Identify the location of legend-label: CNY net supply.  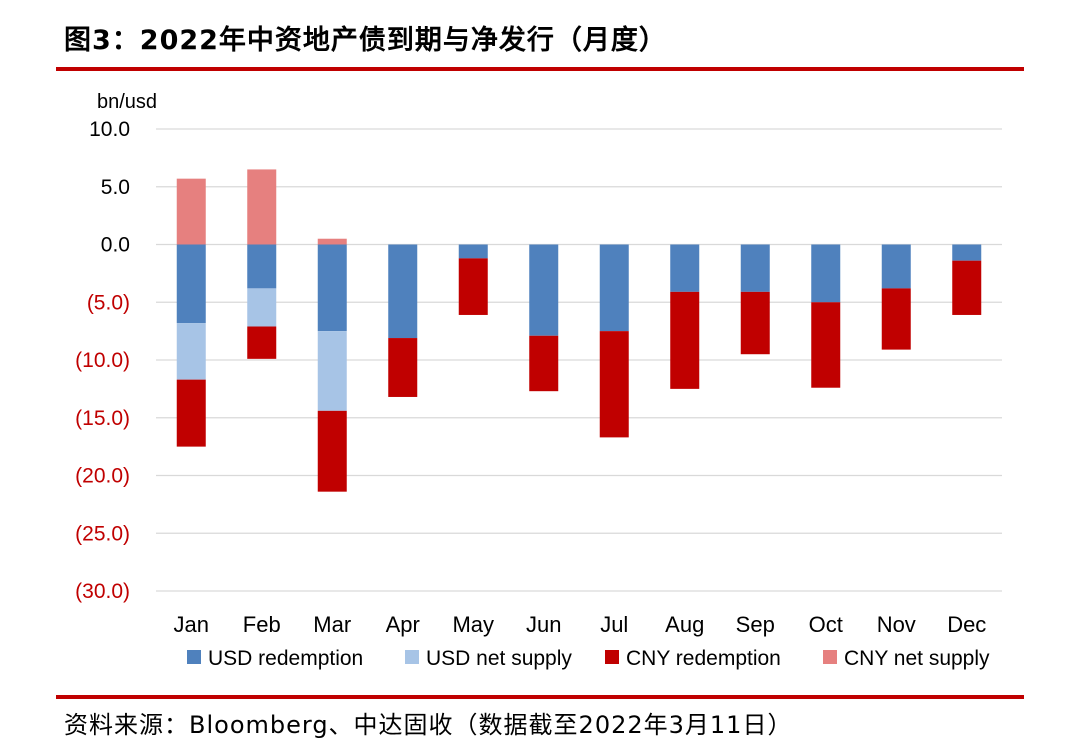
(917, 658).